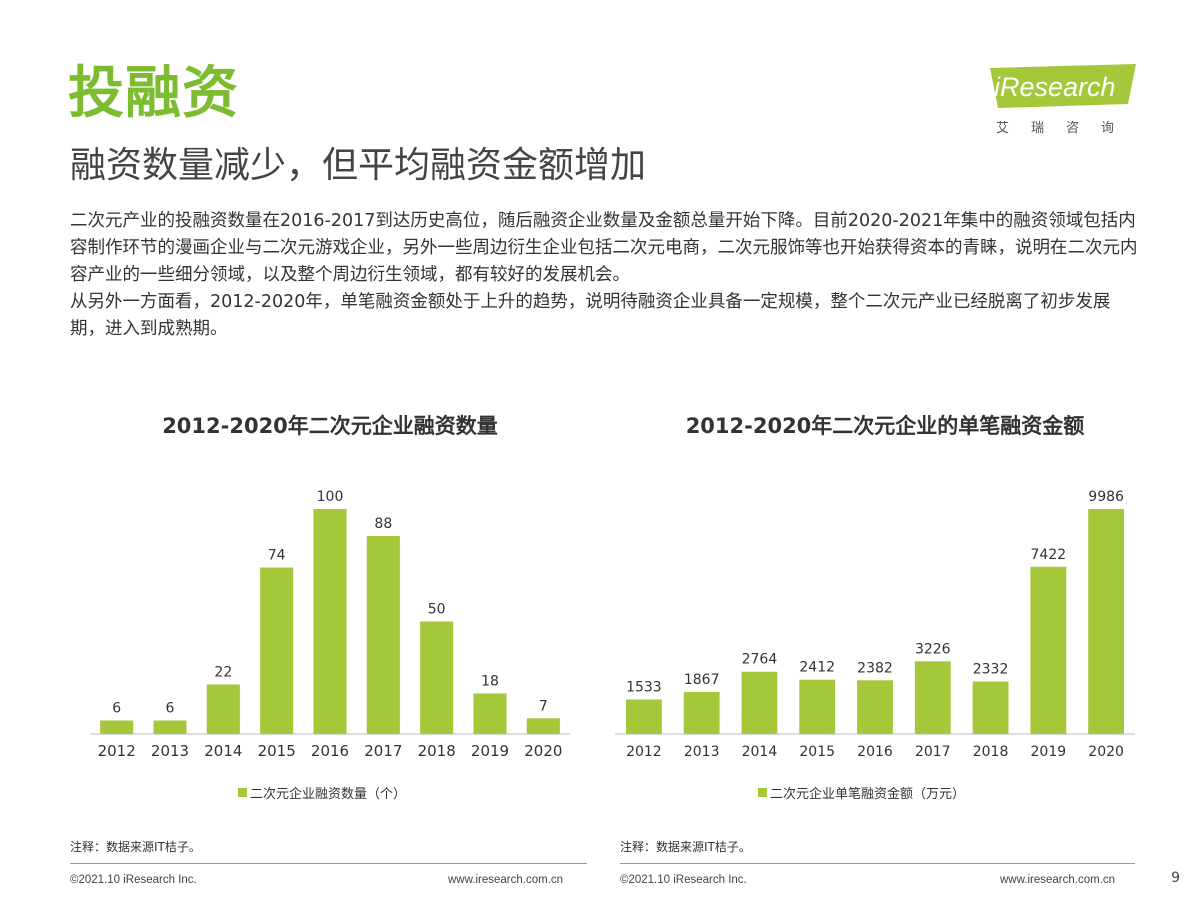 This screenshot has width=1200, height=900. I want to click on legend-label-left: 二次元企业融资数量（个）, so click(328, 794).